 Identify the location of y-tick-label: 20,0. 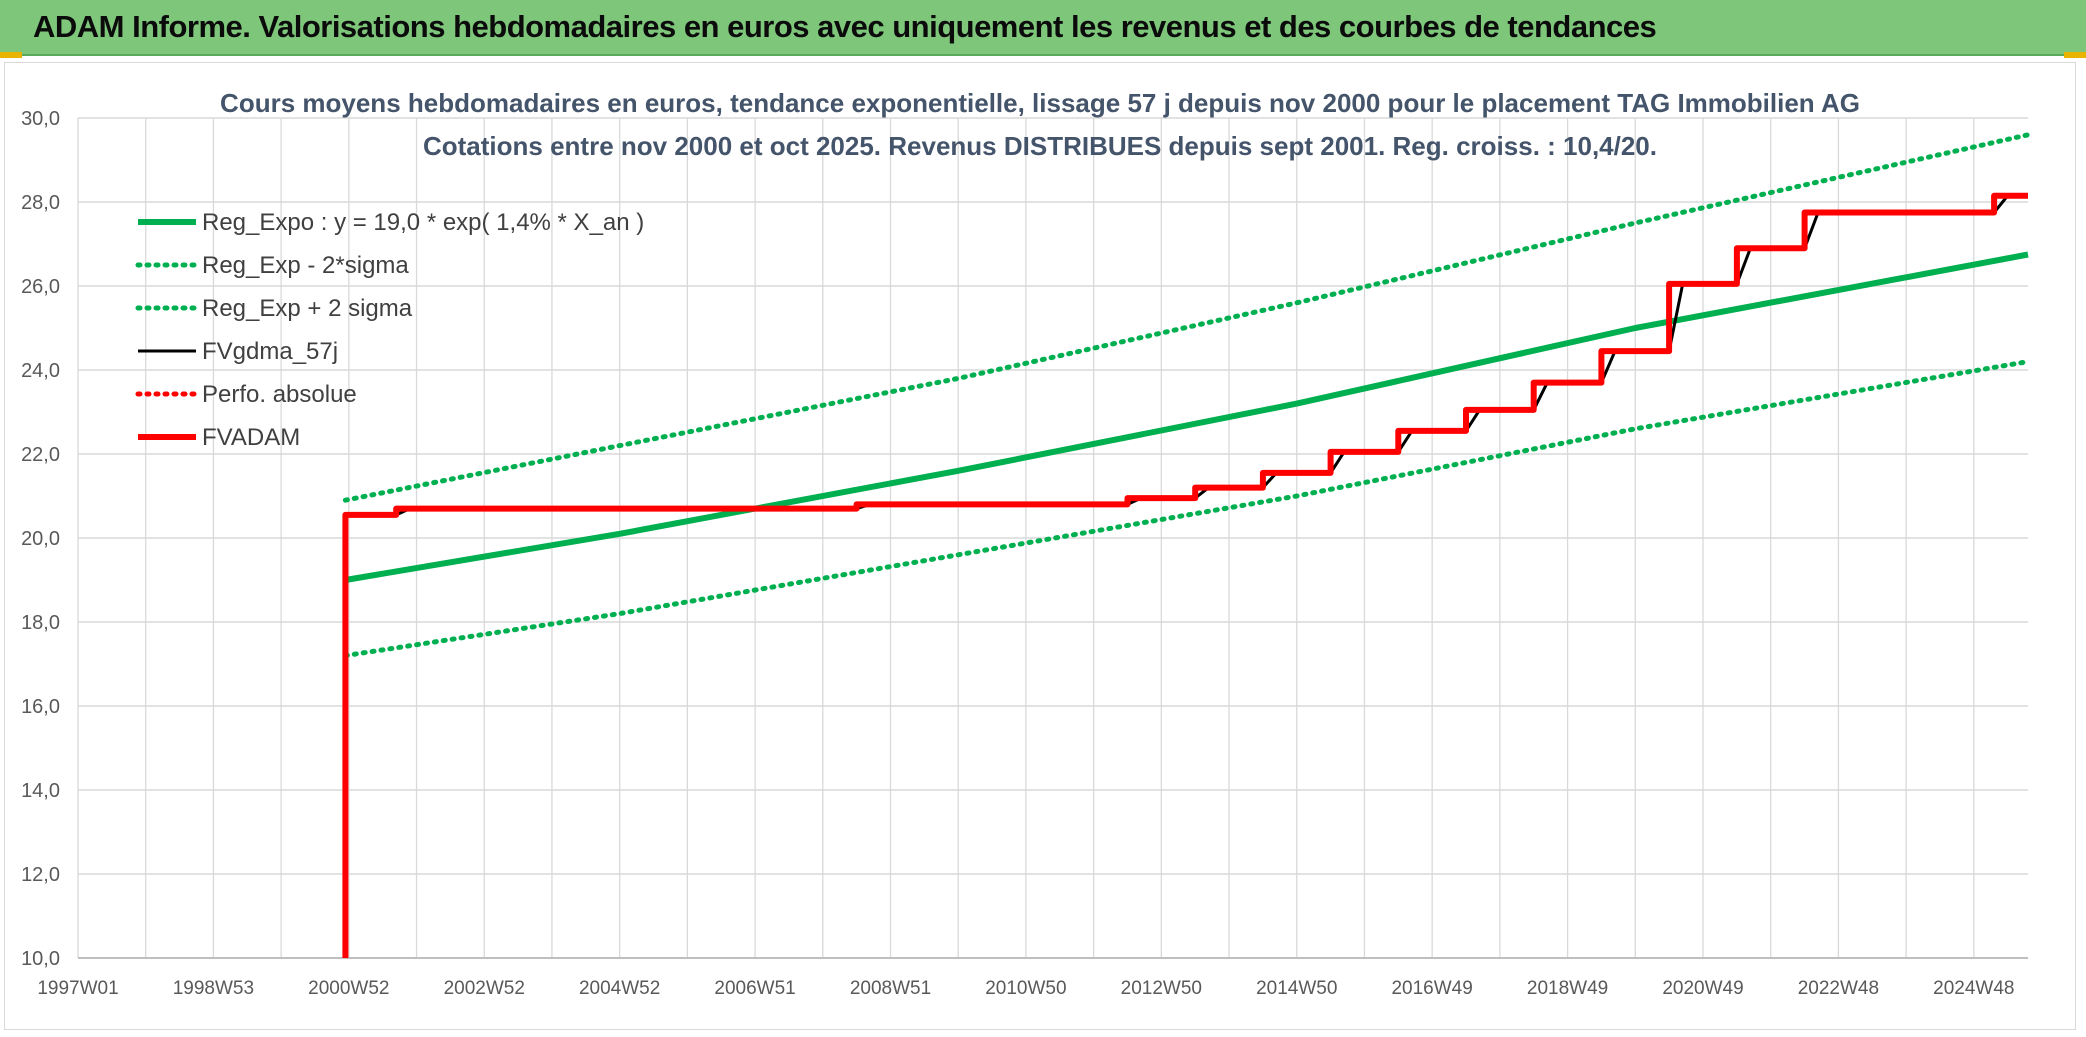
(40, 539).